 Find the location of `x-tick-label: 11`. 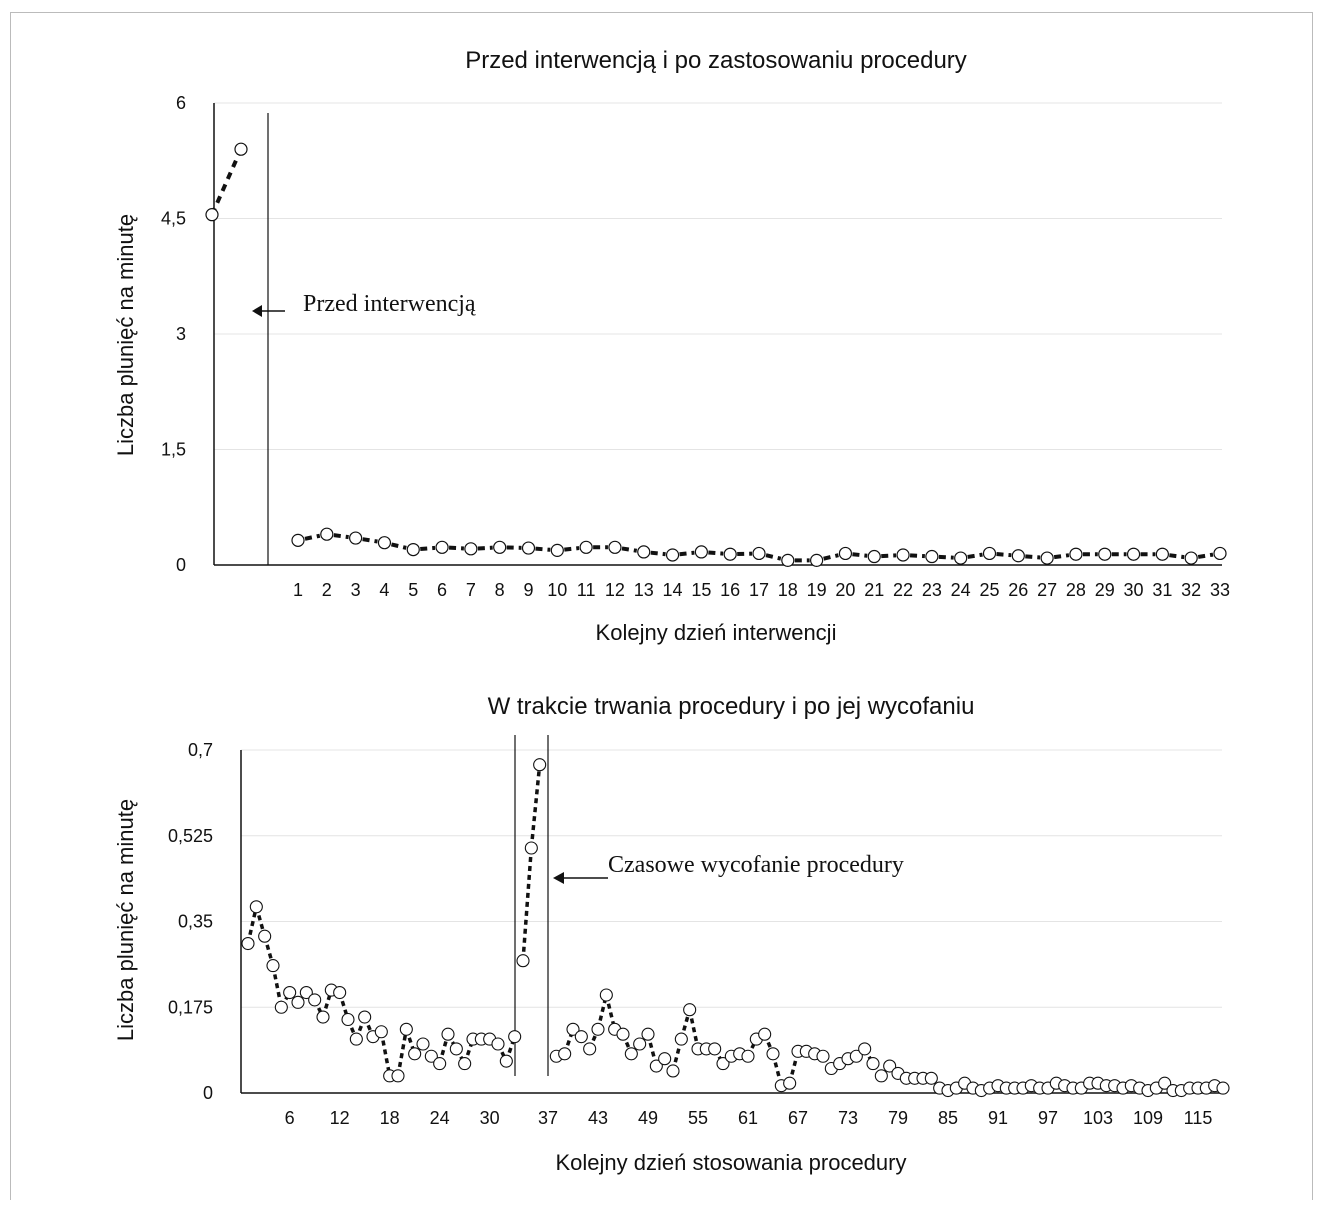

x-tick-label: 11 is located at coordinates (586, 590).